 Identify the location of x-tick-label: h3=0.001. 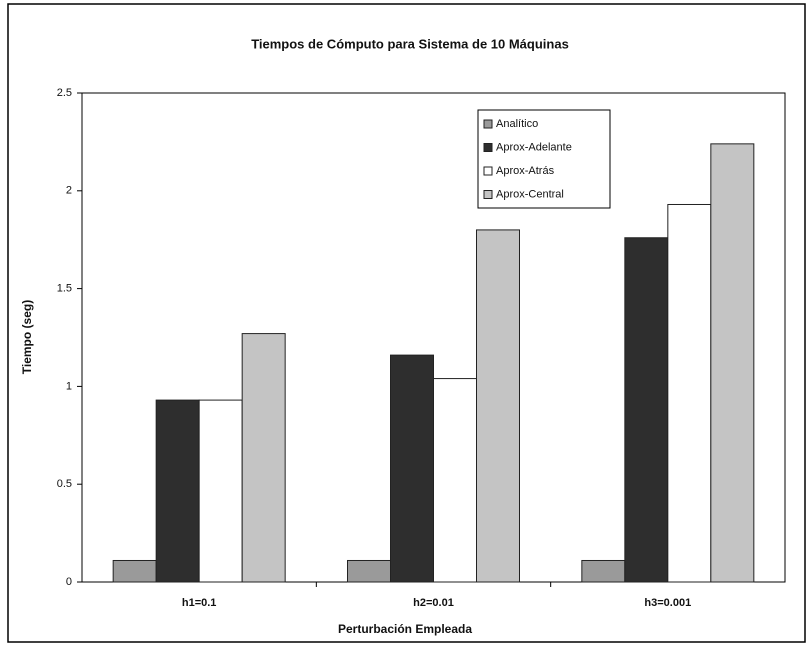
(667, 603).